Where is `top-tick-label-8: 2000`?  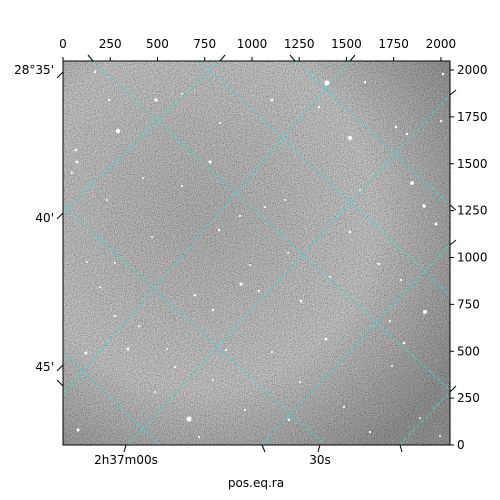
top-tick-label-8: 2000 is located at coordinates (441, 44).